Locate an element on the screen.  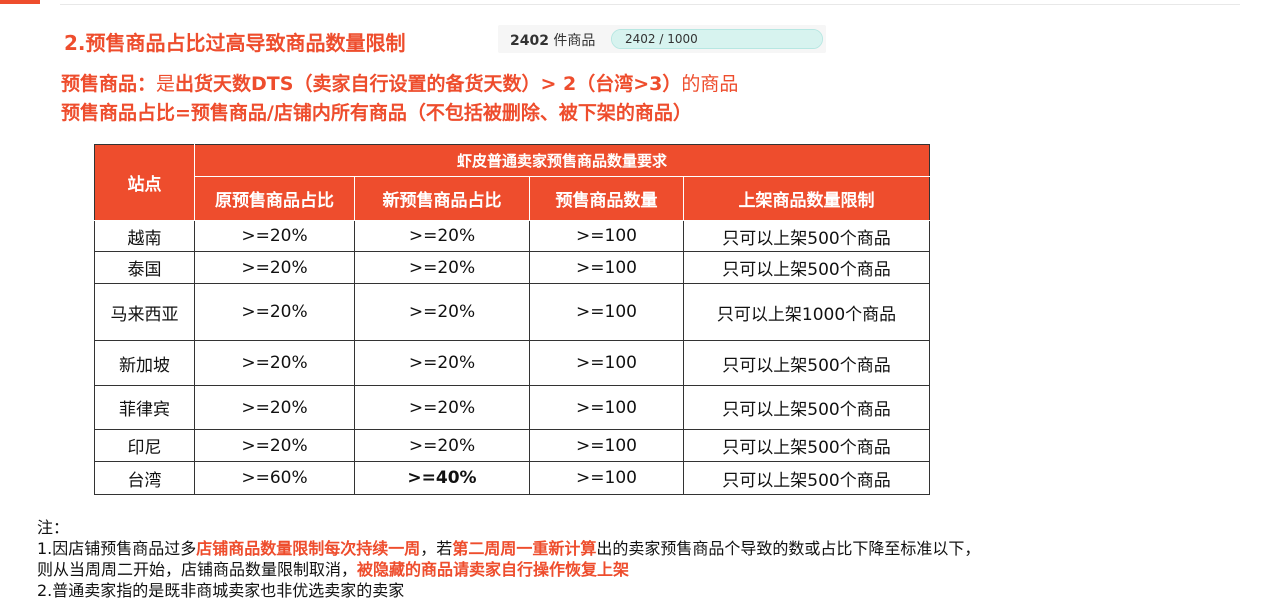
table-row: 马来西亚 >=20% >=20% >=100 只可以上架1000个商品 is located at coordinates (512, 312).